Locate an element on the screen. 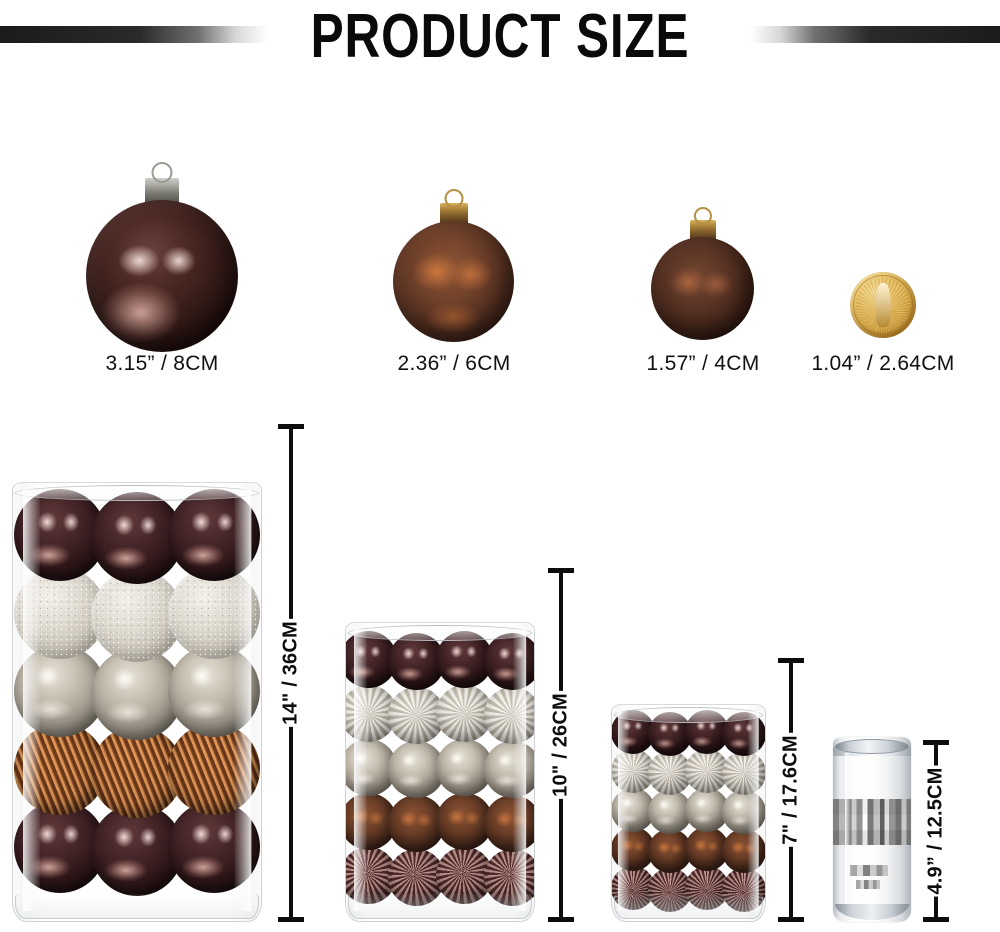  coin-liberty-figure-icon is located at coordinates (883, 305).